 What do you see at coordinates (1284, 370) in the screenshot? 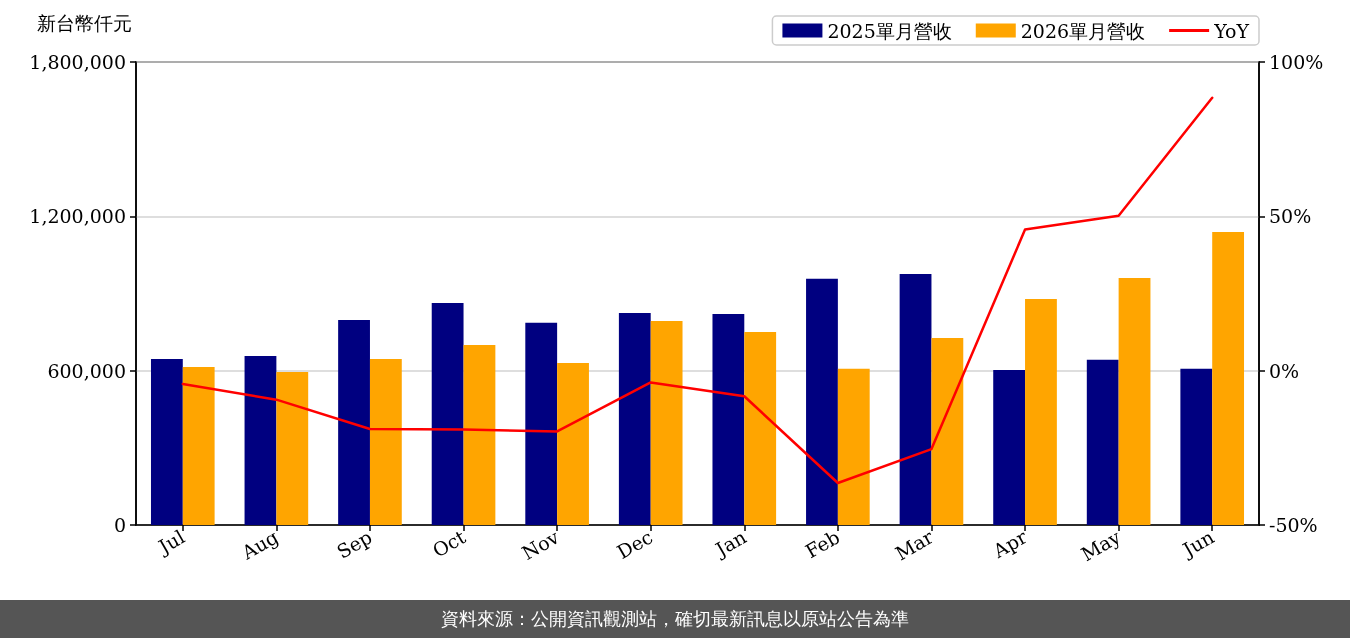
I see `y2-tick-label: 0%` at bounding box center [1284, 370].